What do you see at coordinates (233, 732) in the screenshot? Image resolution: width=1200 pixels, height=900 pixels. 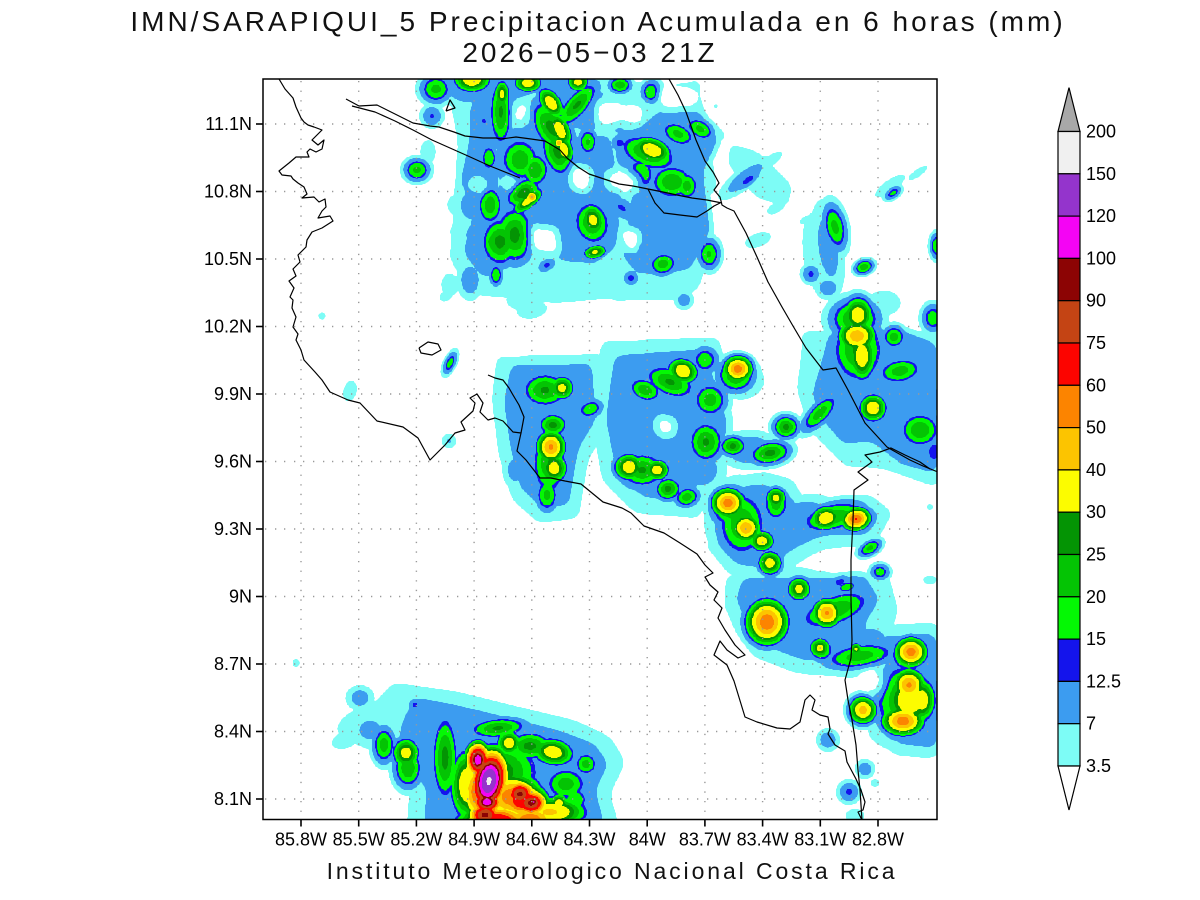 I see `svg-text: 8.4N` at bounding box center [233, 732].